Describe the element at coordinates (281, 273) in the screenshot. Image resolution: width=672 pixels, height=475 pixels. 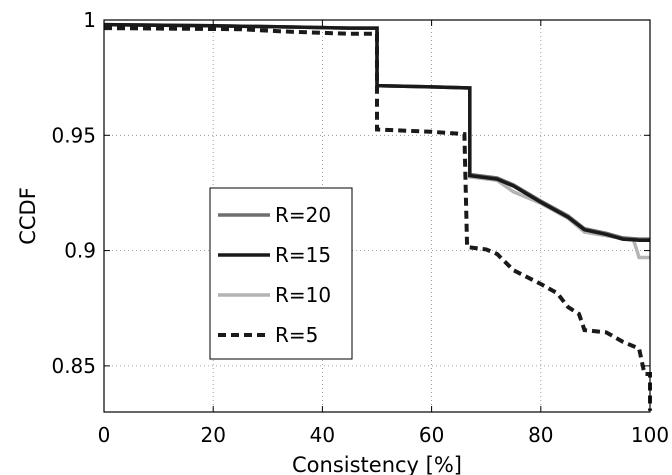
I see `legend: R=20 R=15 R=10 R=5` at that location.